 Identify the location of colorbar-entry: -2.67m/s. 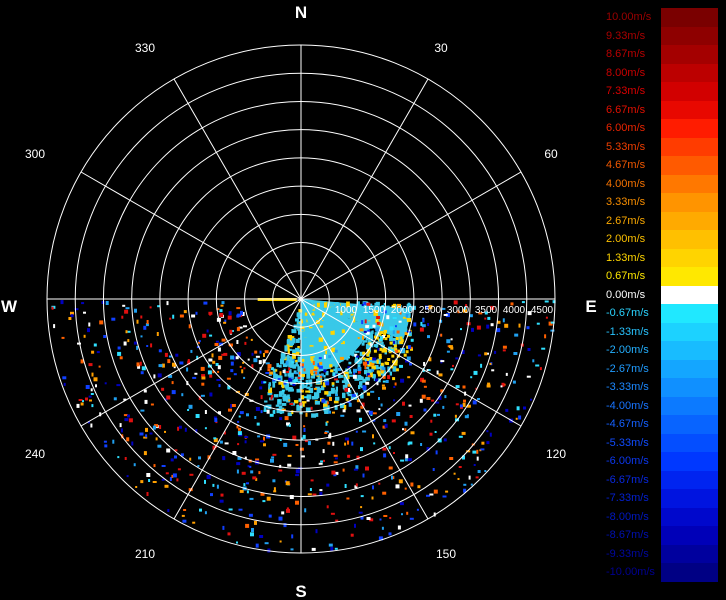
(662, 368).